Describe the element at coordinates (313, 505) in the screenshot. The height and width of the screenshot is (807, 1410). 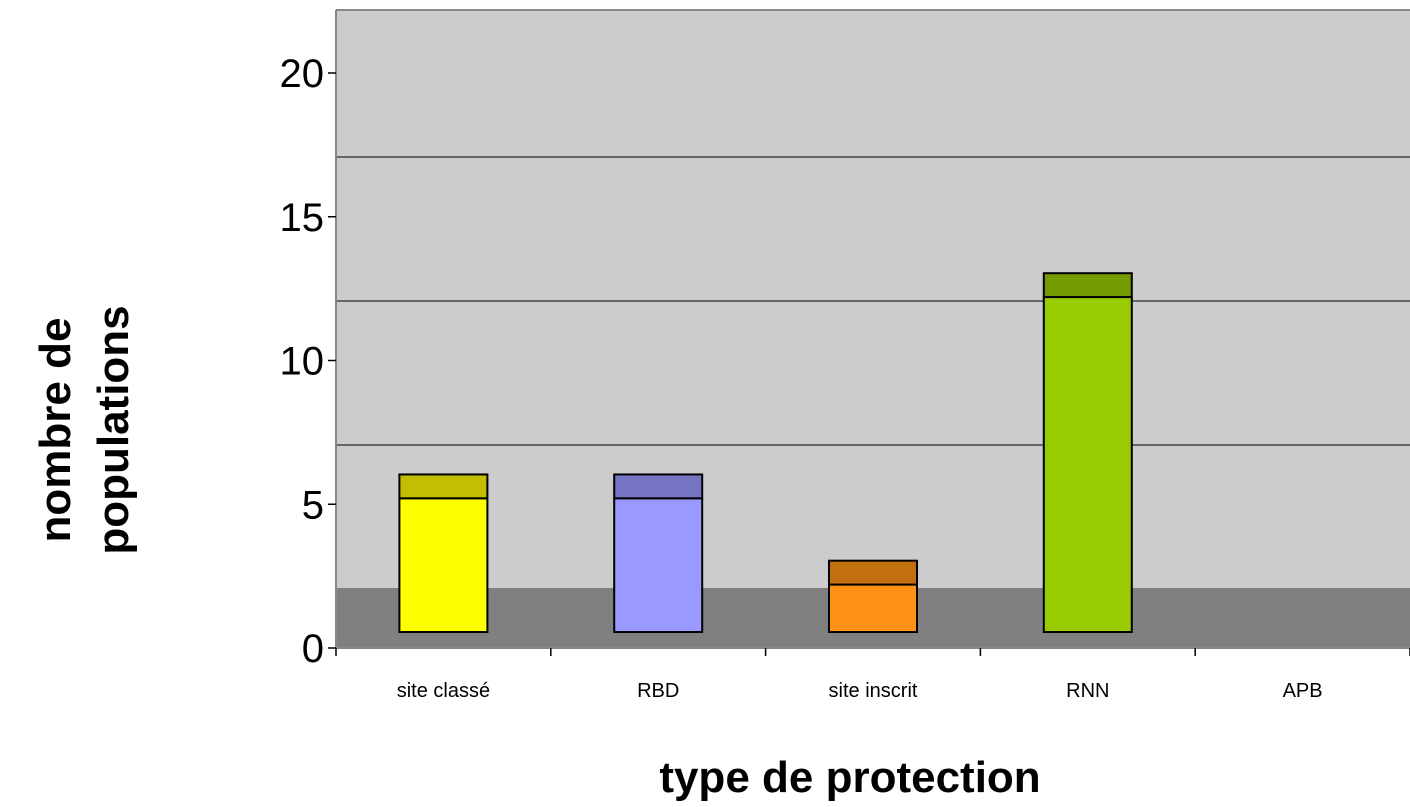
I see `y-tick-label: 5` at that location.